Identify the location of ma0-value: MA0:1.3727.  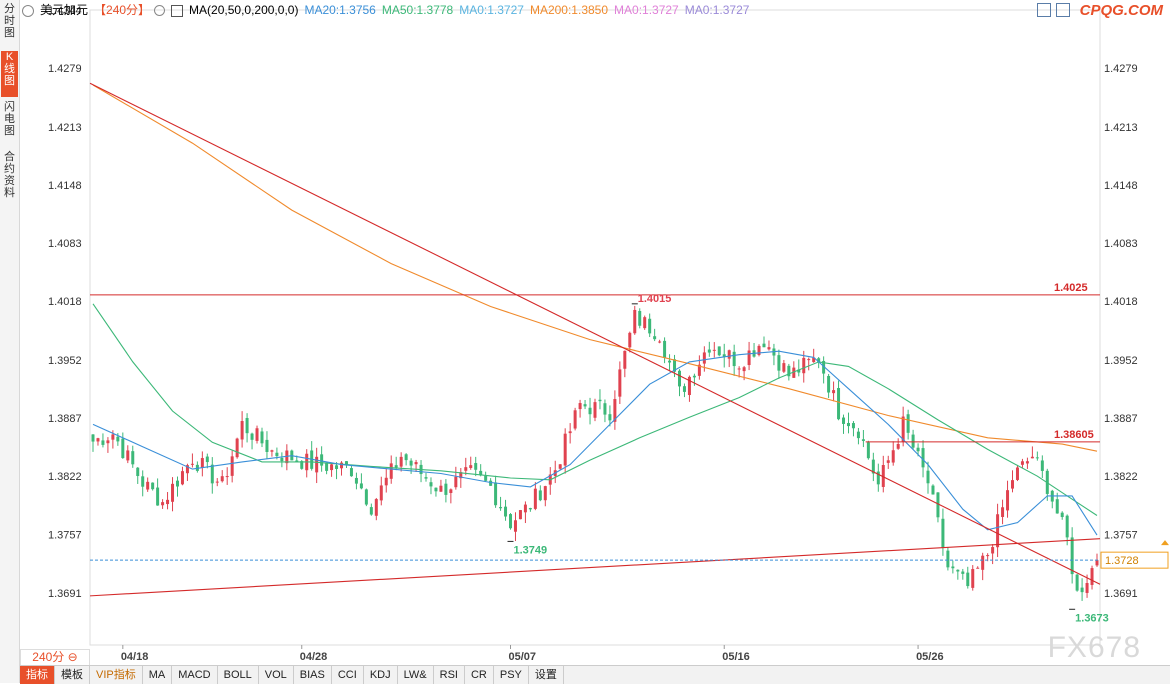
(491, 10).